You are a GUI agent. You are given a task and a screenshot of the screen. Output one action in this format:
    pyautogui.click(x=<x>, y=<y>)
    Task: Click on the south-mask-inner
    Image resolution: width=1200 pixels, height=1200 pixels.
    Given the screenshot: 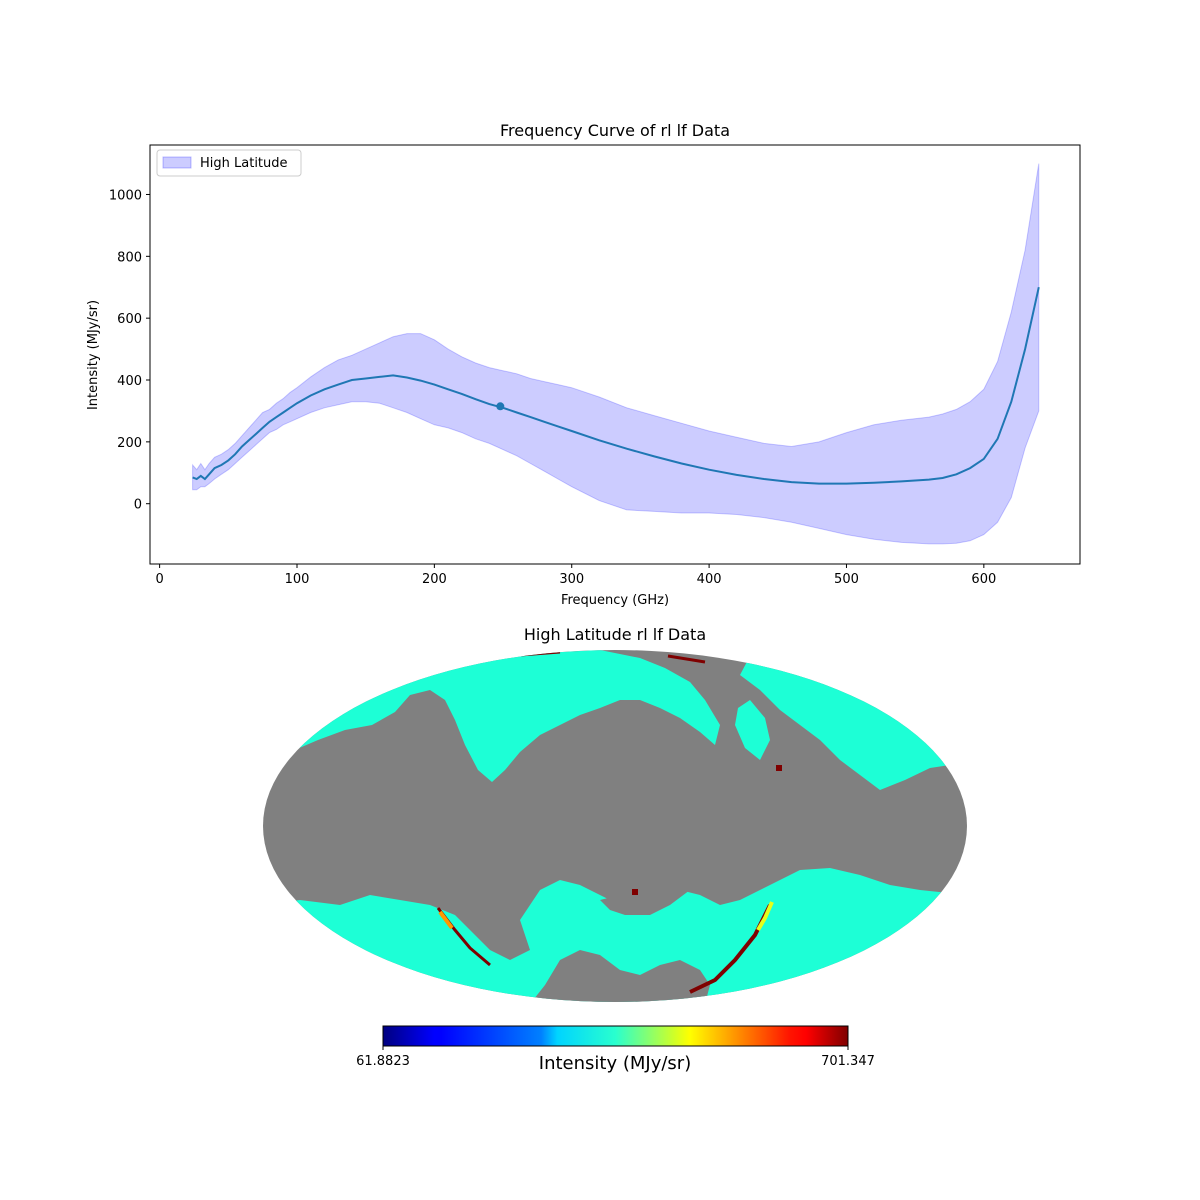 What is the action you would take?
    pyautogui.click(x=645, y=896)
    